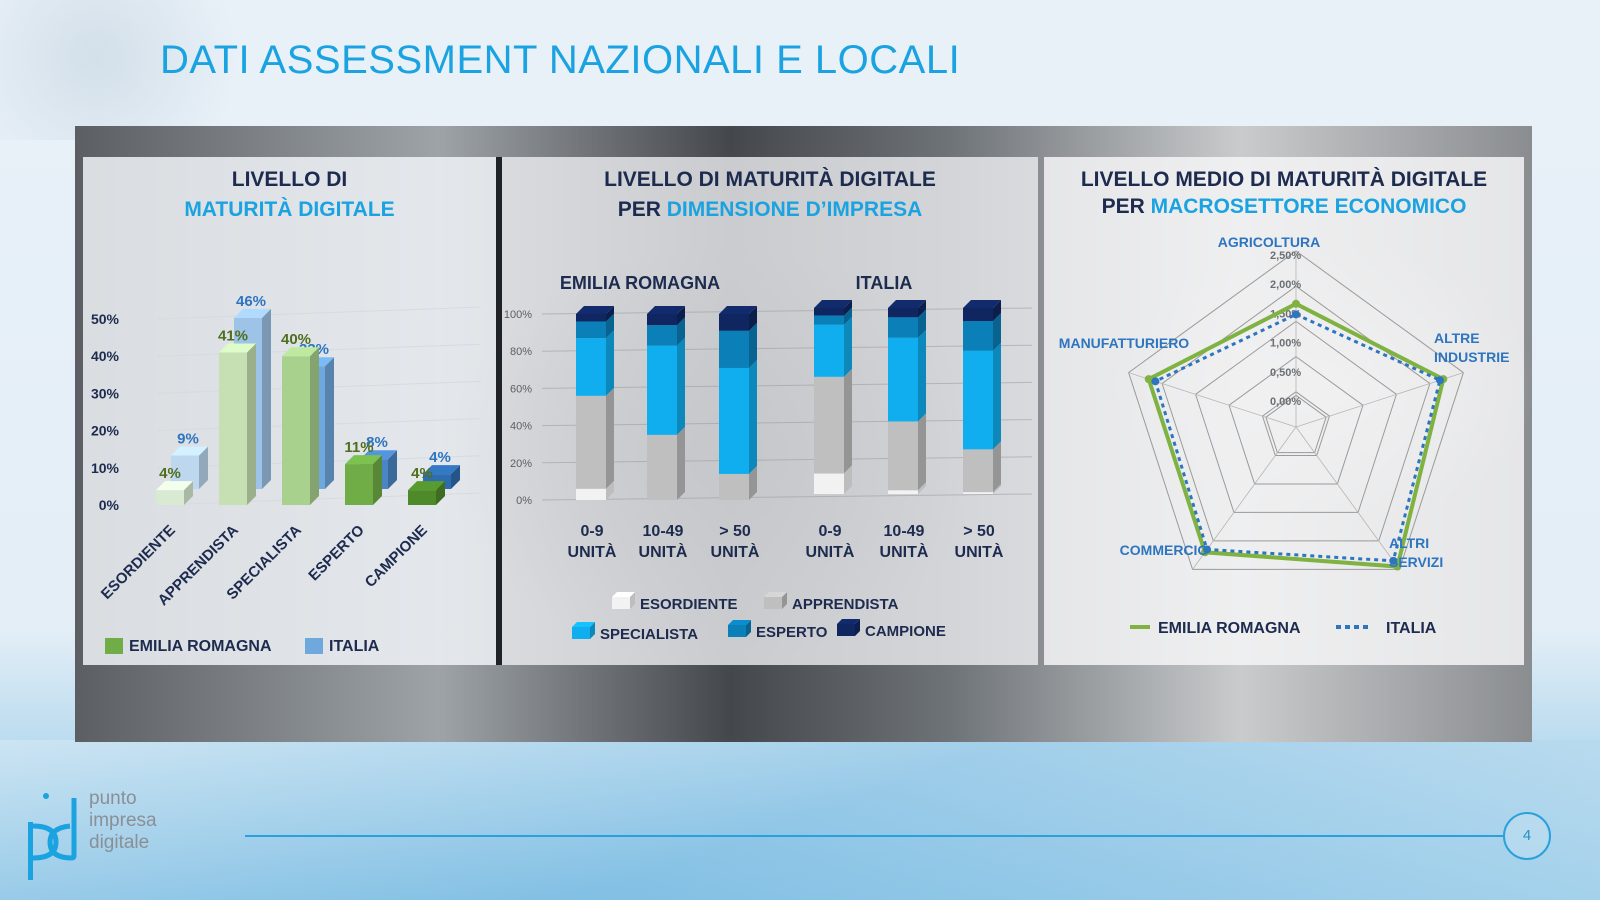  What do you see at coordinates (499, 411) in the screenshot?
I see `panel-divider` at bounding box center [499, 411].